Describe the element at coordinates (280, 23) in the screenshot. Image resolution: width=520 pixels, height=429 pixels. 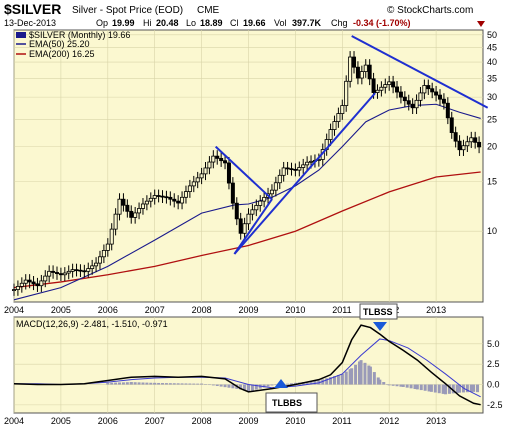
I see `volume-label: Vol` at that location.